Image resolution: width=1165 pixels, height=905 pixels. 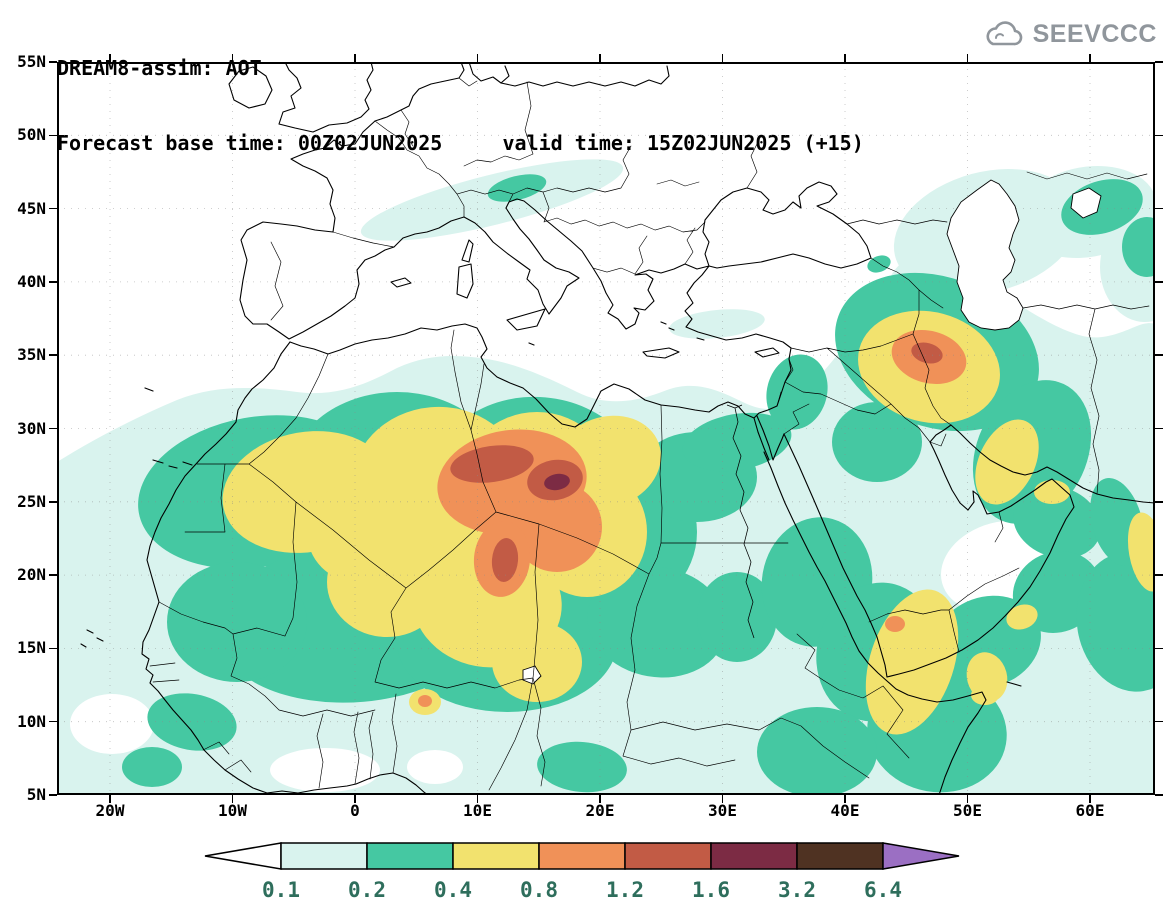 What do you see at coordinates (453, 890) in the screenshot?
I see `colorbar-tick-label: 0.4` at bounding box center [453, 890].